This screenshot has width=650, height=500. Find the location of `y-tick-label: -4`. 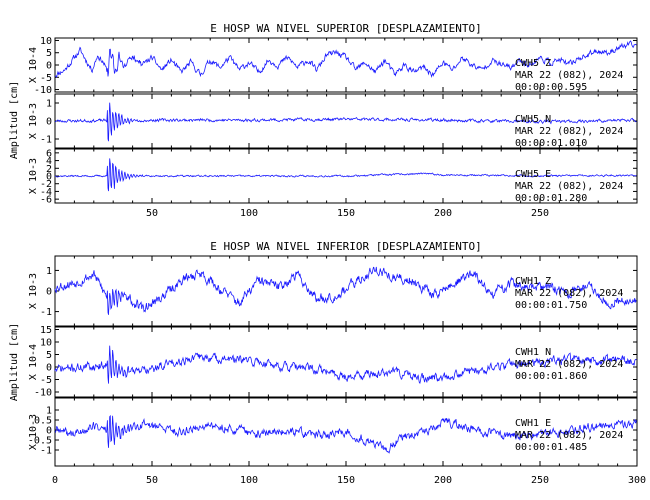

y-tick-label: -4 is located at coordinates (46, 192).